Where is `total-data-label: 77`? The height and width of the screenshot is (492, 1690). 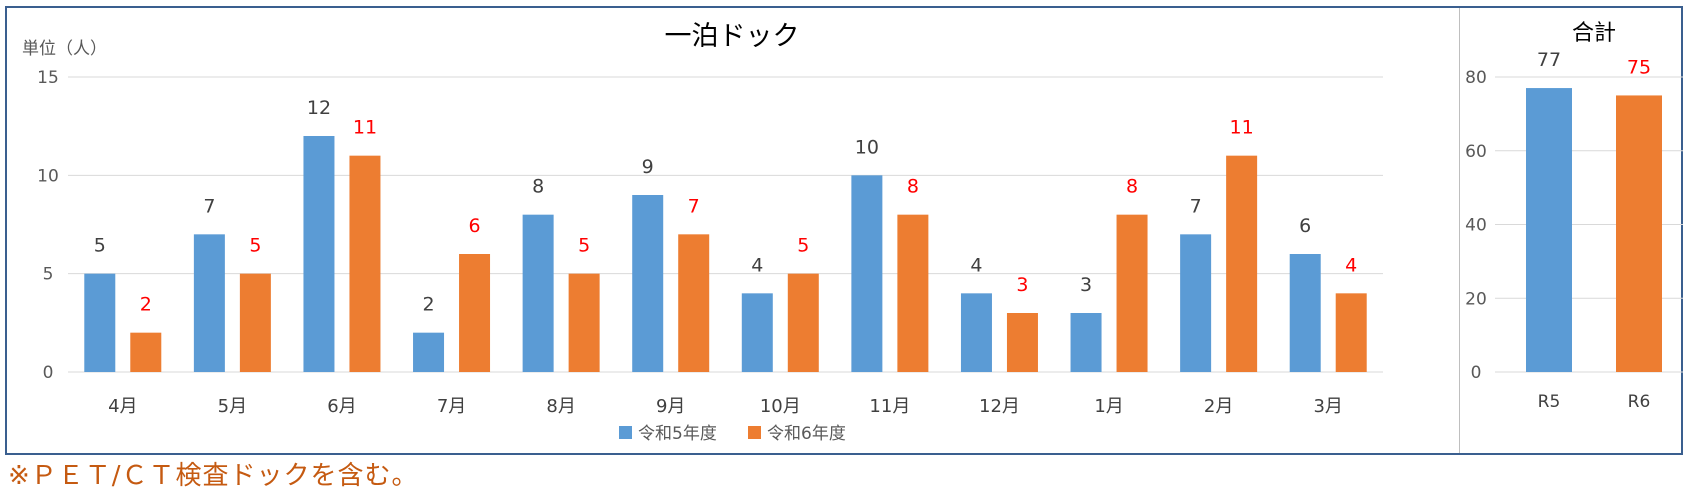
total-data-label: 77 is located at coordinates (1549, 60).